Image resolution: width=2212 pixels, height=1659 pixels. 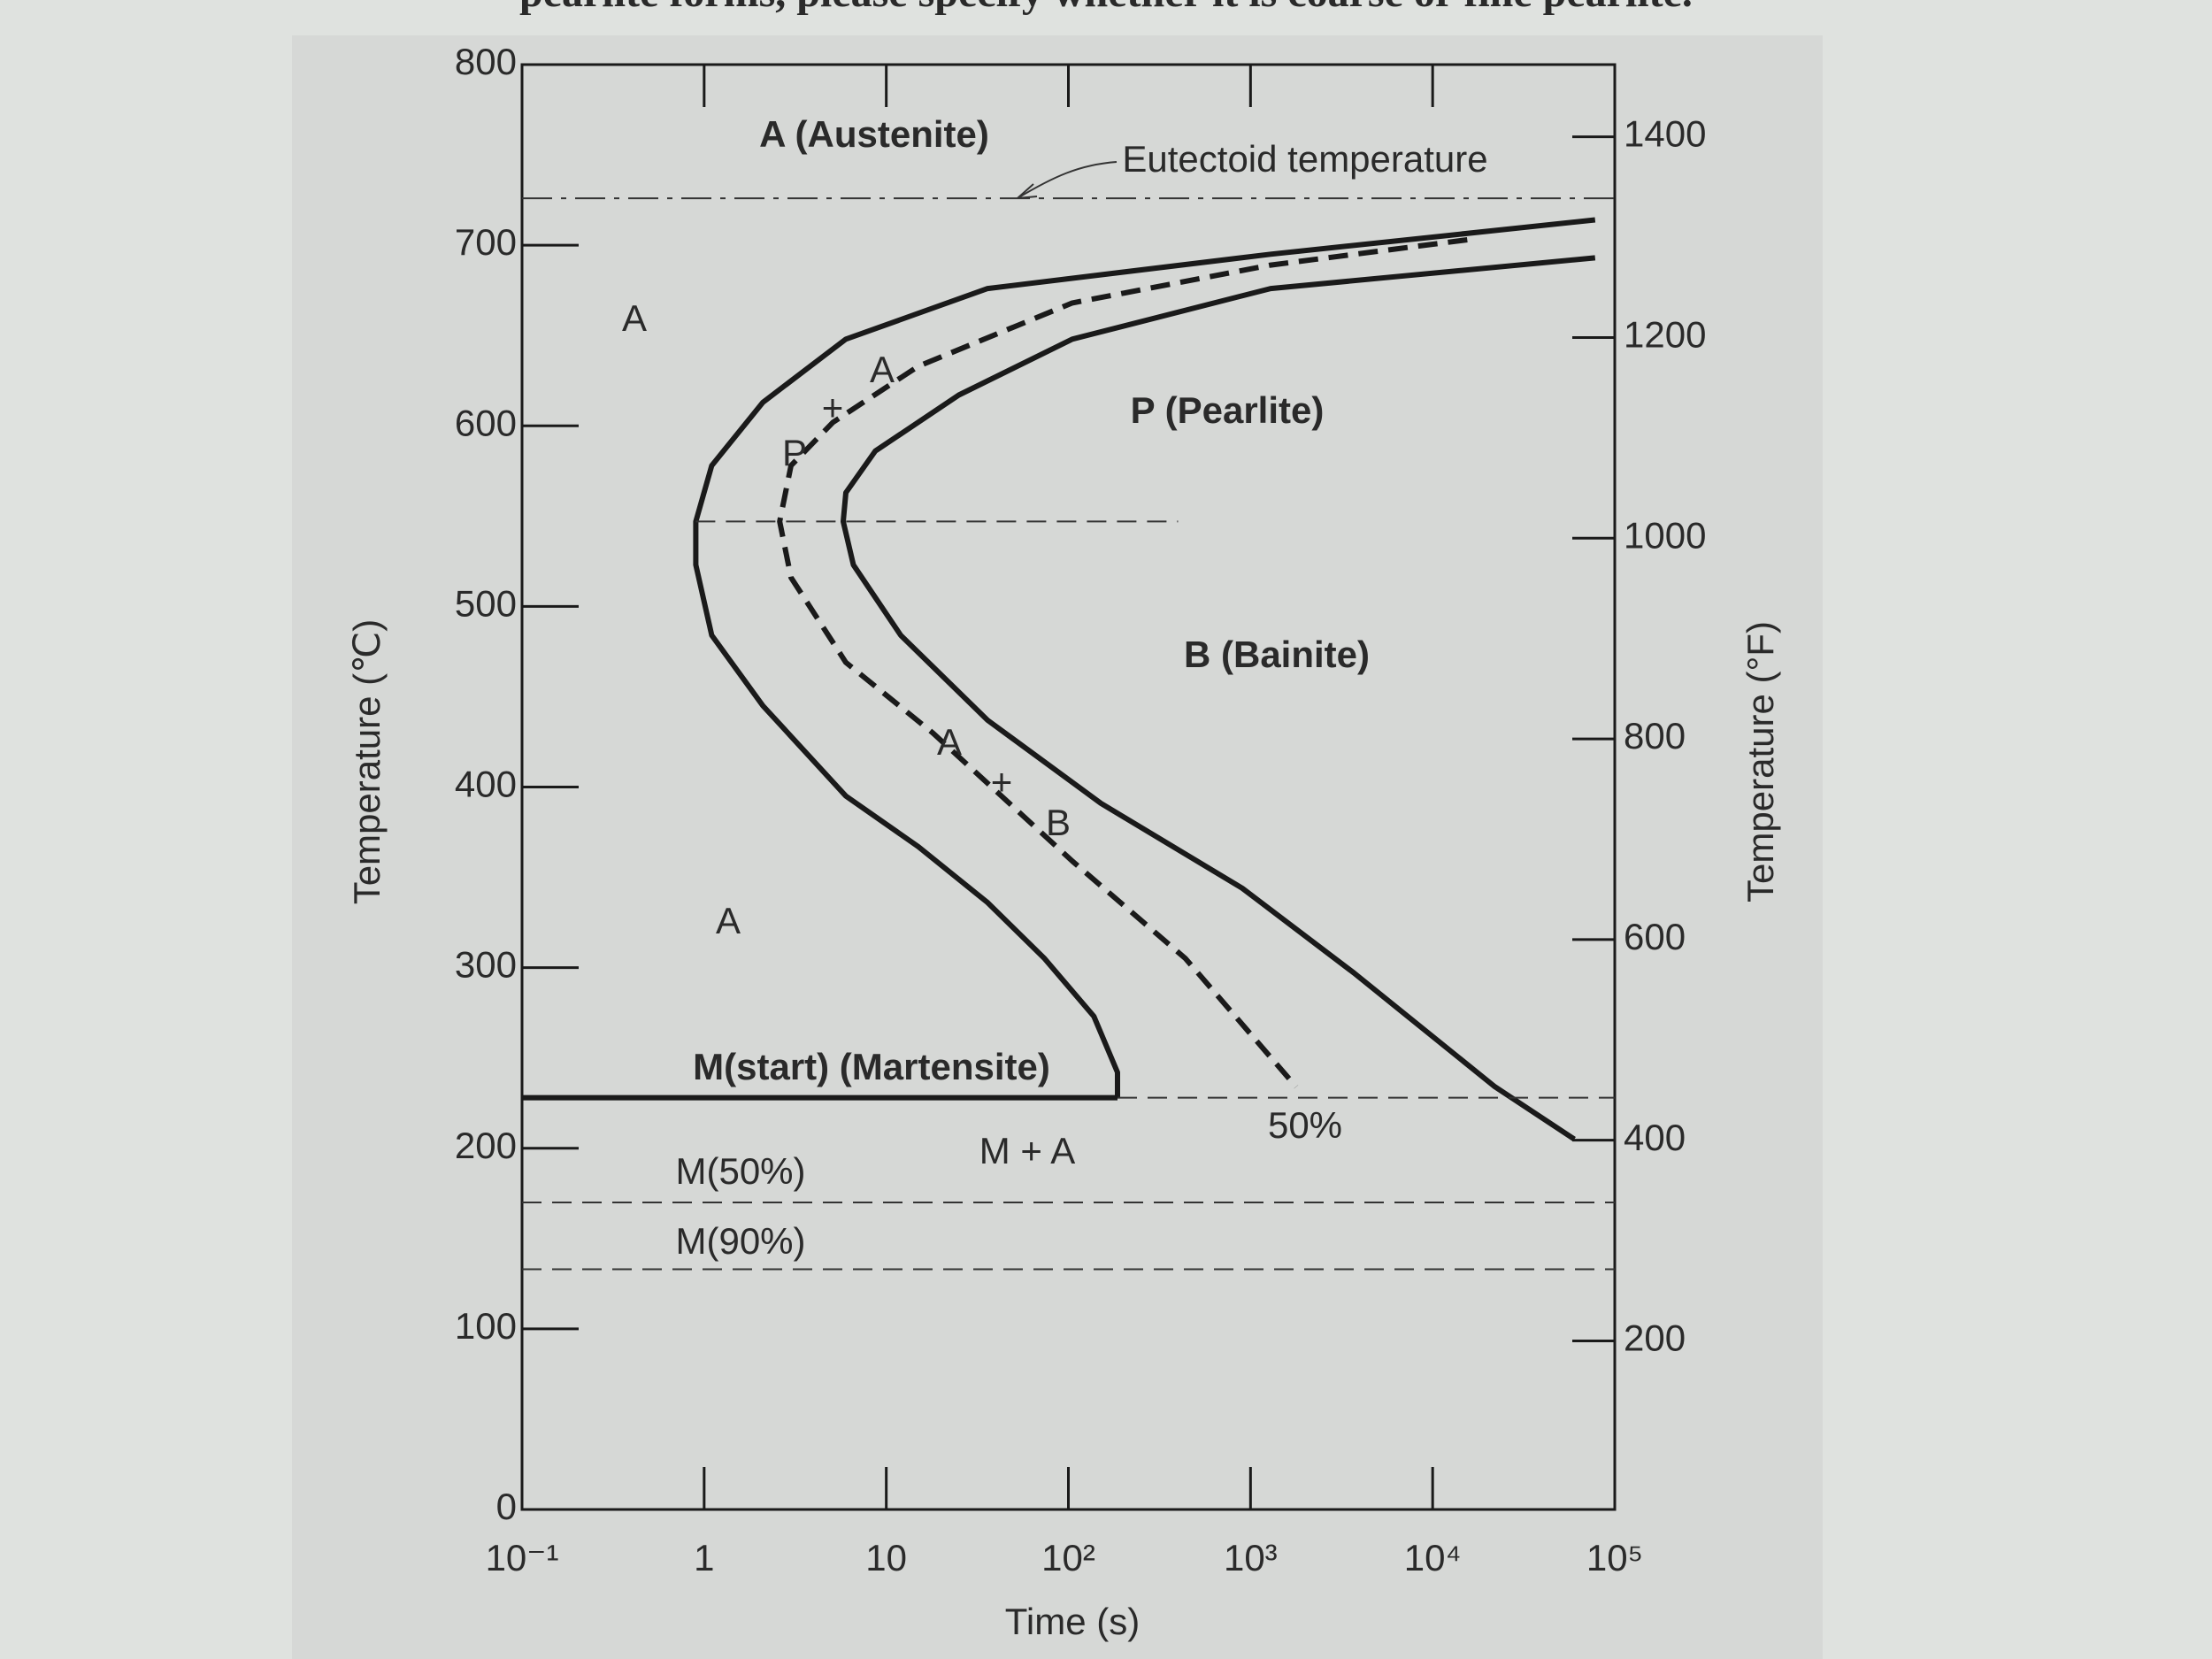 I want to click on annotation: M + A, so click(x=1028, y=1151).